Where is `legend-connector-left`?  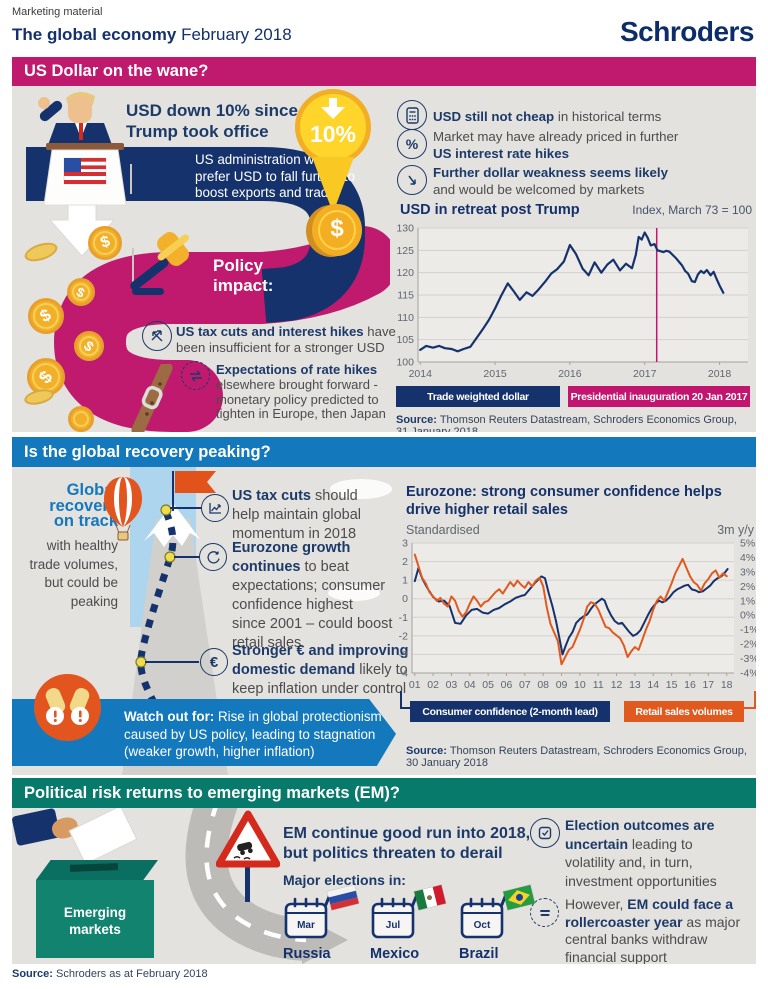
legend-connector-left is located at coordinates (406, 700).